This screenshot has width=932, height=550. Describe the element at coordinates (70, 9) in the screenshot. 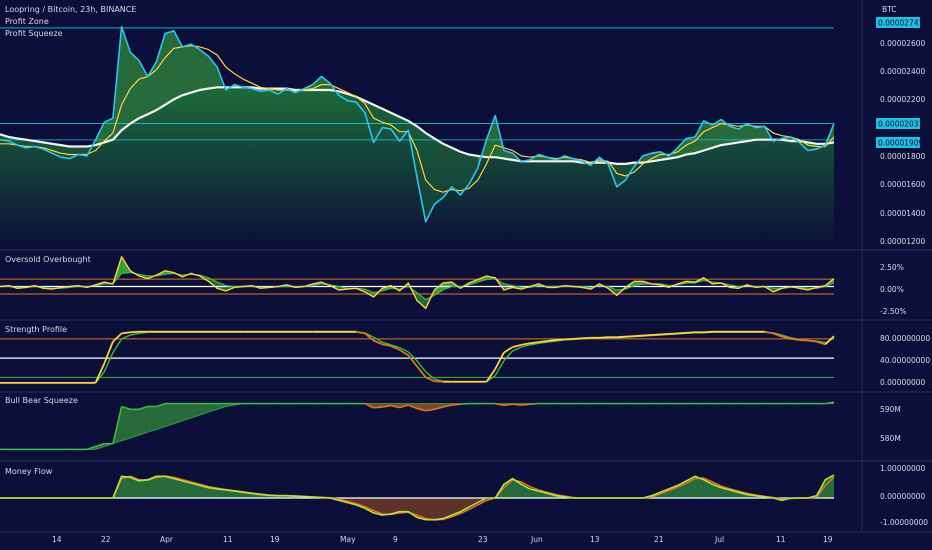

I see `symbol-title: Loopring / Bitcoin, 23h, BINANCE` at that location.